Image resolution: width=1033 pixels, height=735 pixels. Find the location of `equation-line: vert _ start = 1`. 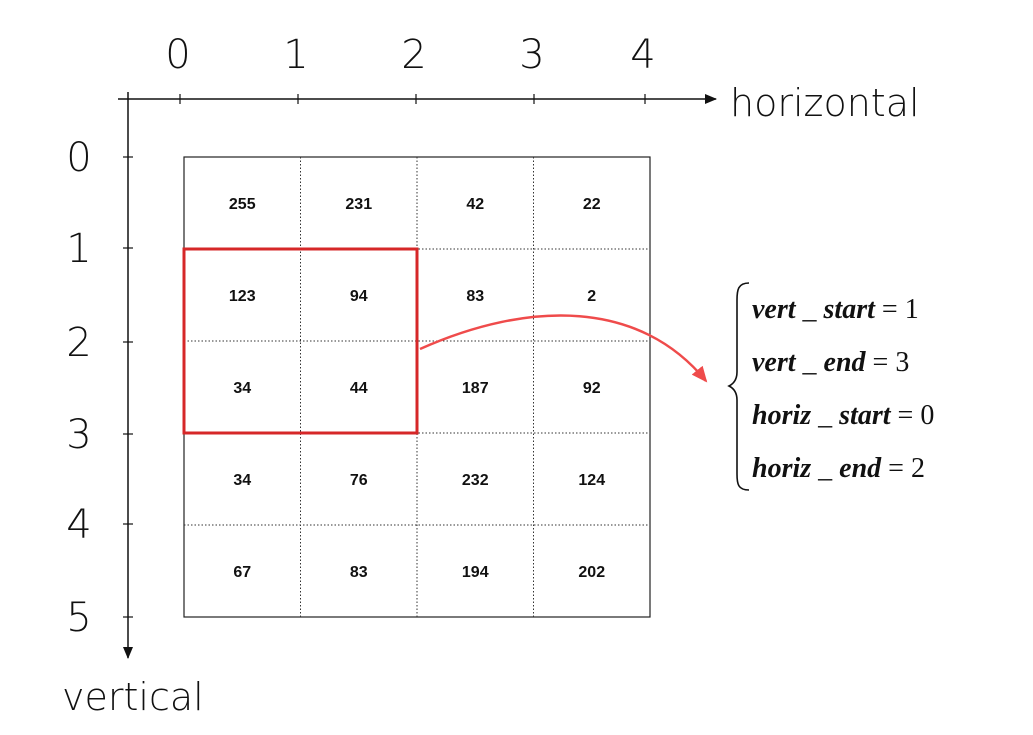

equation-line: vert _ start = 1 is located at coordinates (835, 309).